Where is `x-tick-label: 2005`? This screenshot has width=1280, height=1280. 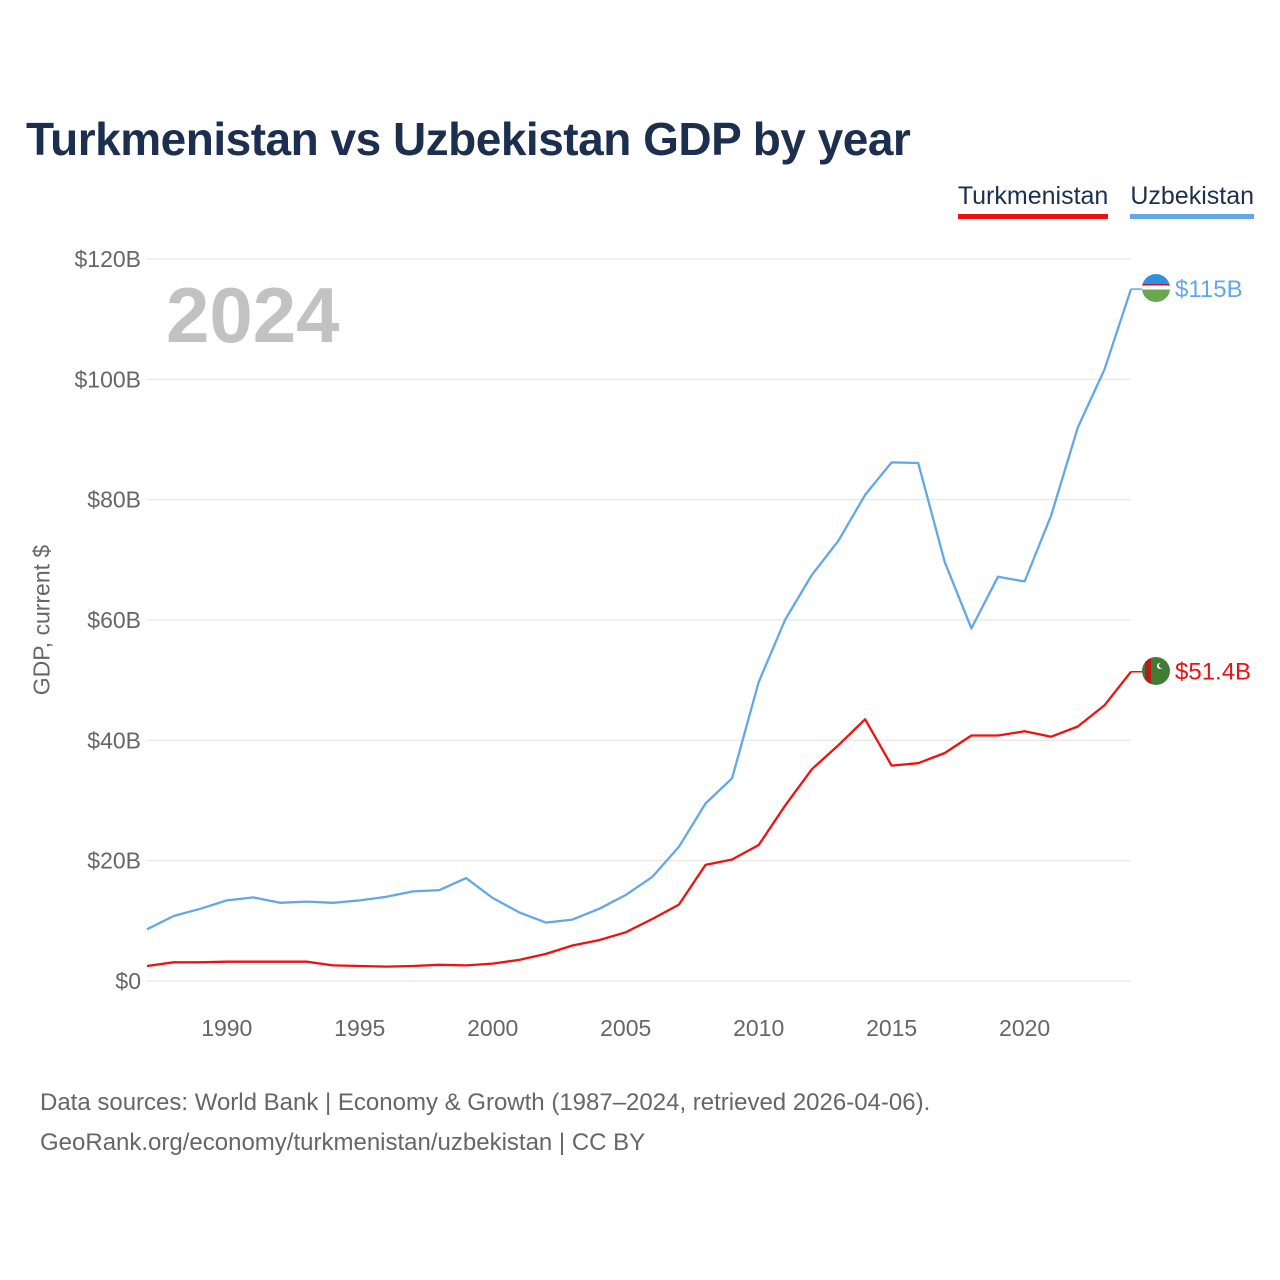
x-tick-label: 2005 is located at coordinates (625, 1028).